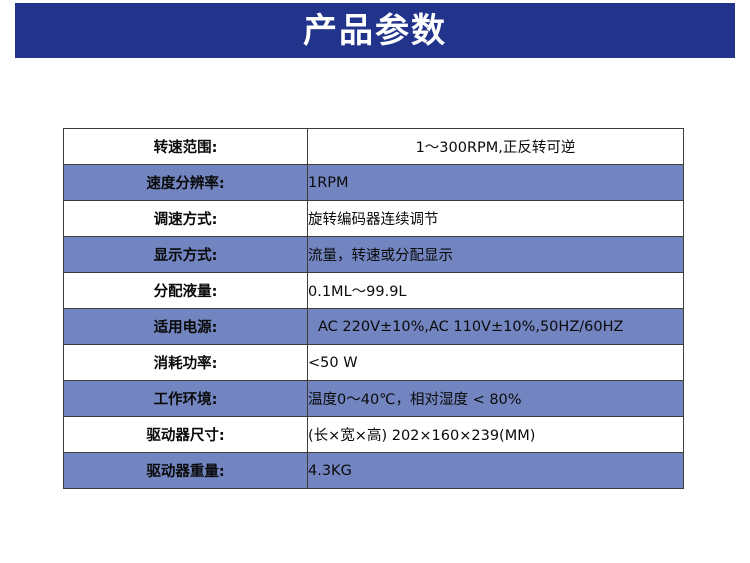 The image size is (750, 563). I want to click on spec-table-row: 转速范围: 1〜300RPM,正反转可逆, so click(373, 146).